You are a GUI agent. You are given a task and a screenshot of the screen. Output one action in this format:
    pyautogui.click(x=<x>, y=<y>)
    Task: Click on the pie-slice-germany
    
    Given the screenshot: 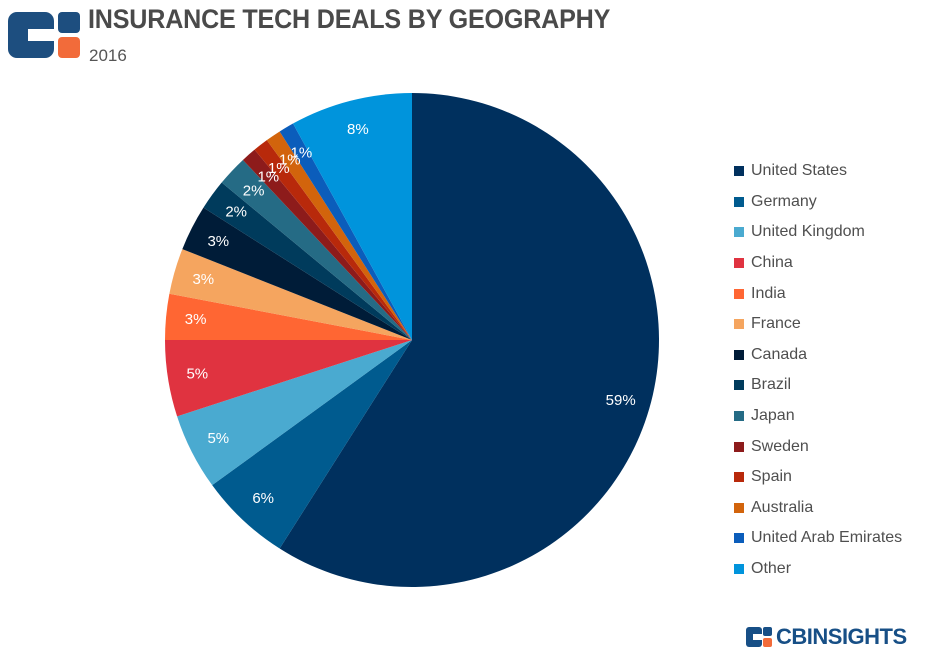 What is the action you would take?
    pyautogui.click(x=312, y=444)
    